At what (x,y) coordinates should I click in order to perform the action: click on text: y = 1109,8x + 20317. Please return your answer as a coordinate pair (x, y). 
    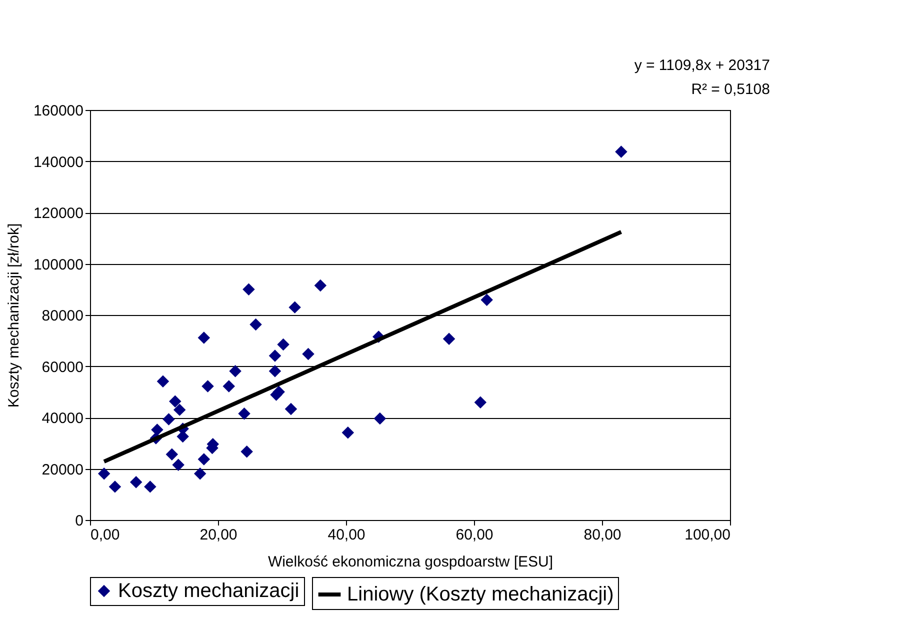
    Looking at the image, I should click on (702, 65).